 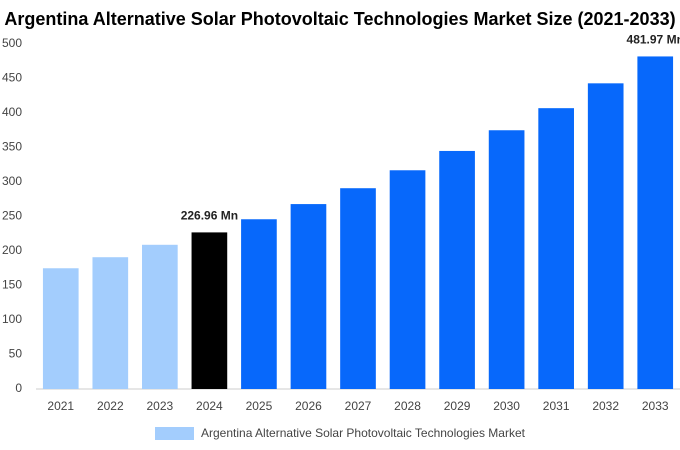 What do you see at coordinates (209, 216) in the screenshot?
I see `value-label: 226.96 Mn` at bounding box center [209, 216].